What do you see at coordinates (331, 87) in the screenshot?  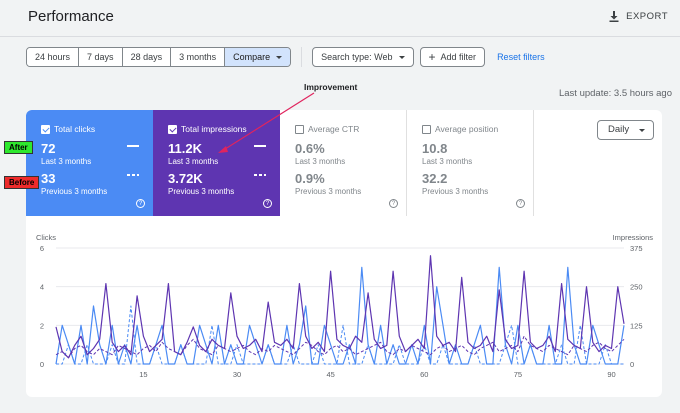 I see `improvement-annotation: Improvement` at bounding box center [331, 87].